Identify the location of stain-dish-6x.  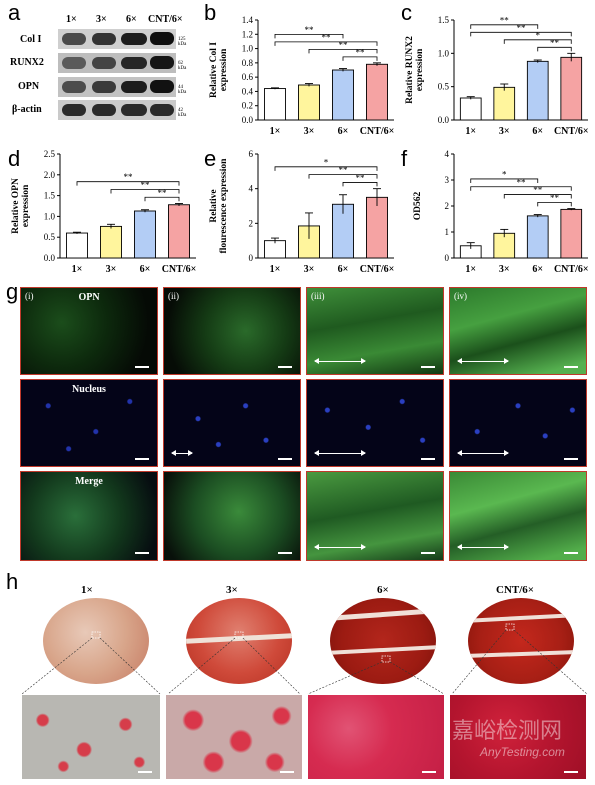
(383, 641).